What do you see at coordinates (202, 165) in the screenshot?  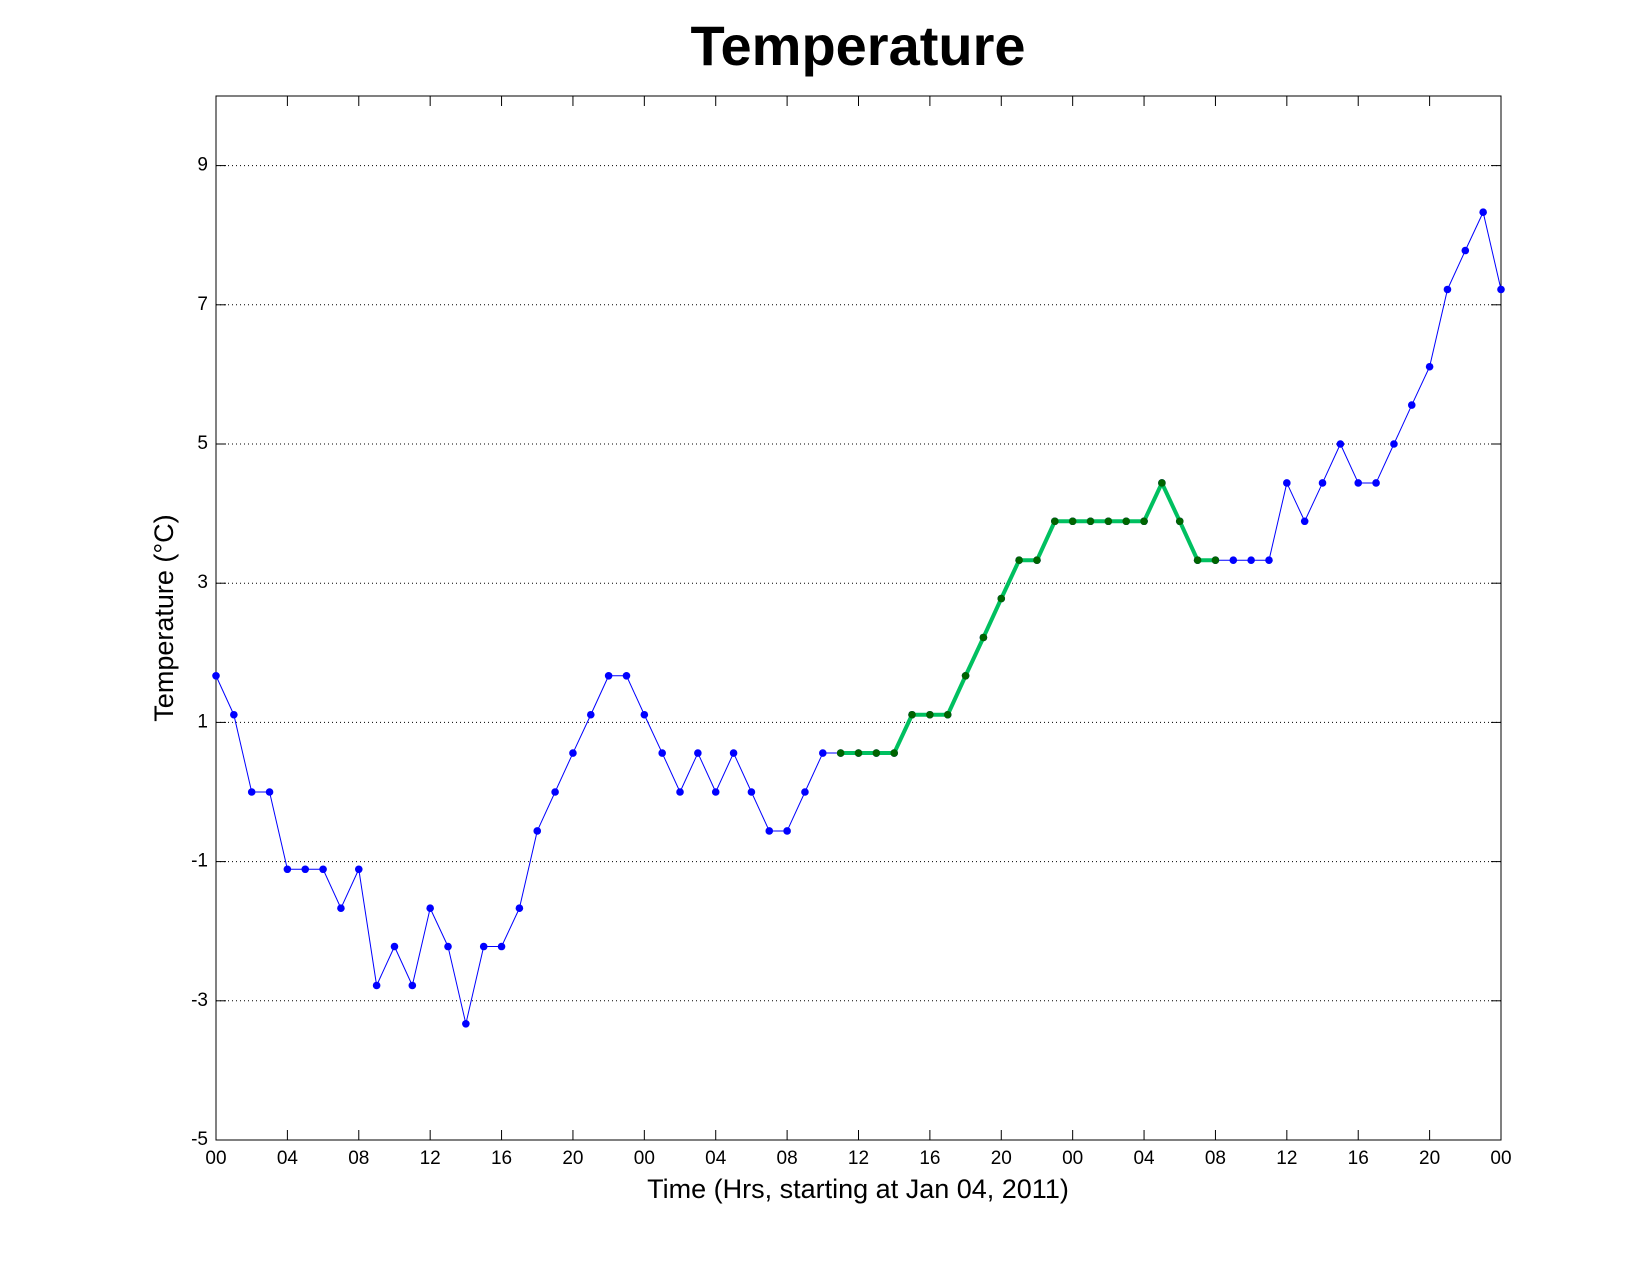 I see `y-tick-label: 9` at bounding box center [202, 165].